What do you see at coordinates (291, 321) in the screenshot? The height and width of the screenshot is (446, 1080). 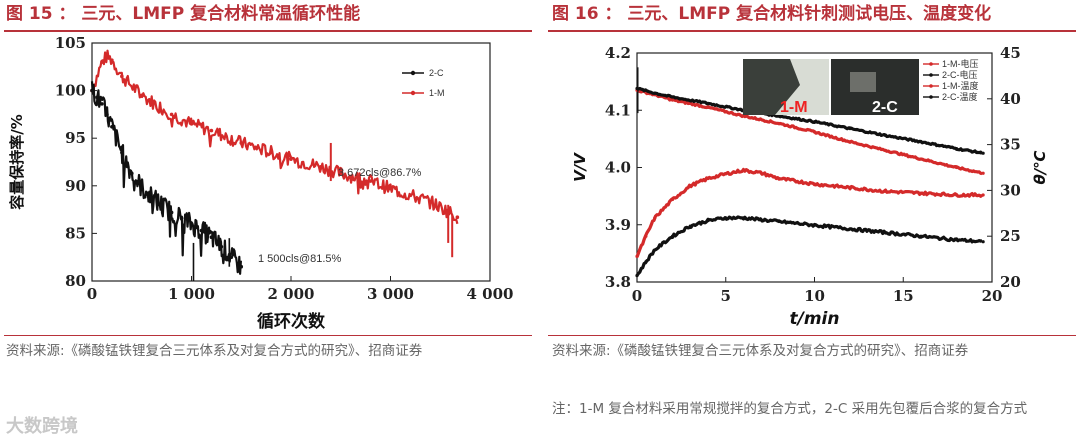 I see `x-axis-label: 循环次数` at bounding box center [291, 321].